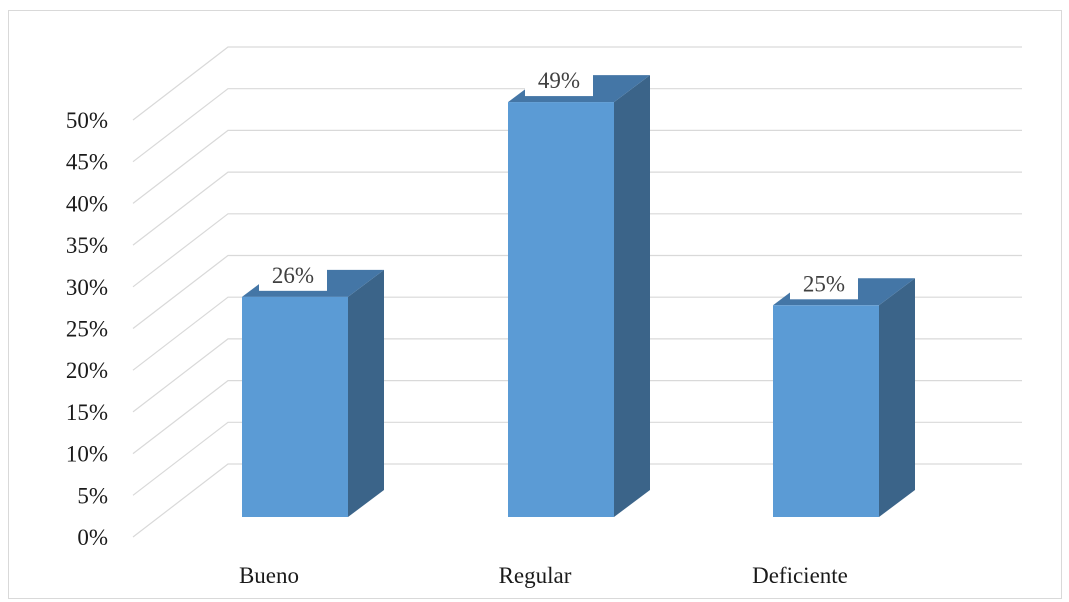 This screenshot has width=1069, height=602. I want to click on y-tick-label: 30%, so click(87, 287).